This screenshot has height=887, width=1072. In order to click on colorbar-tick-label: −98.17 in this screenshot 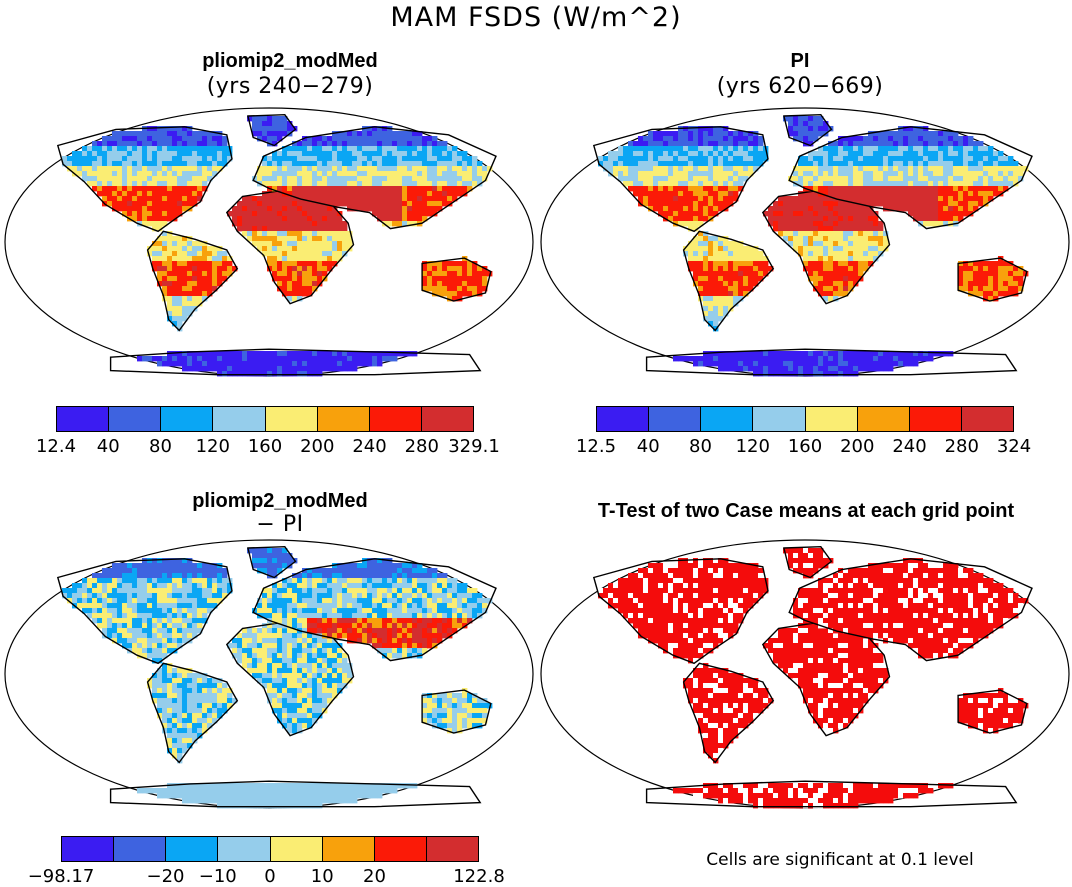, I will do `click(61, 876)`.